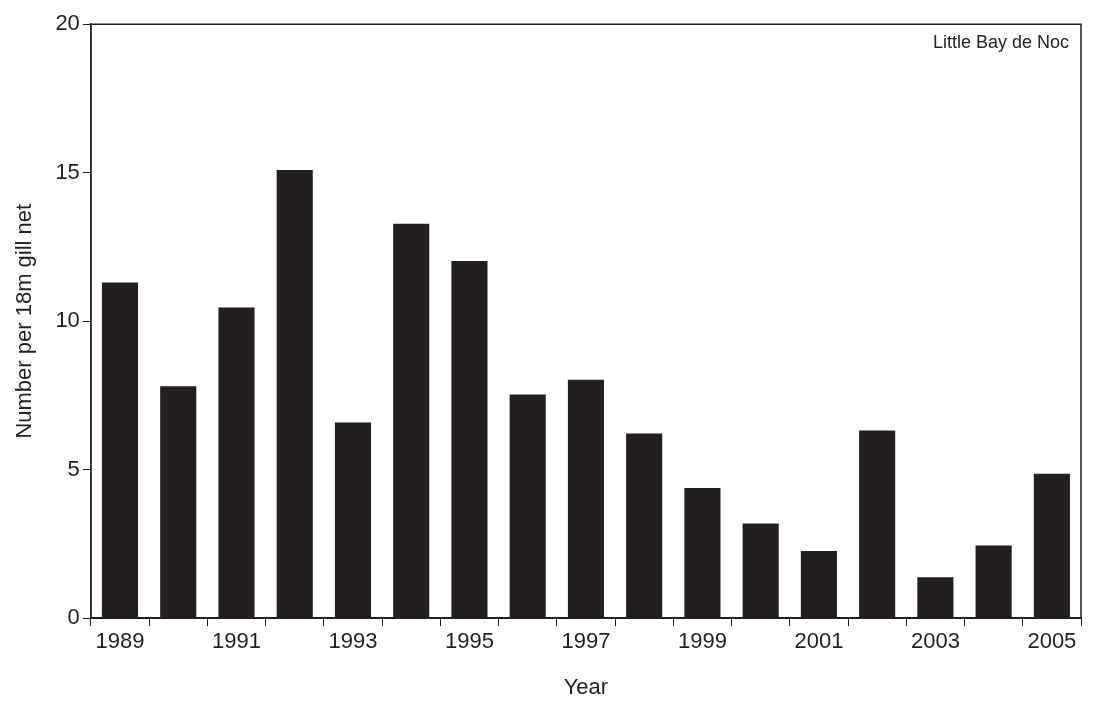 The image size is (1099, 713). I want to click on x-tick-label: 1995, so click(469, 641).